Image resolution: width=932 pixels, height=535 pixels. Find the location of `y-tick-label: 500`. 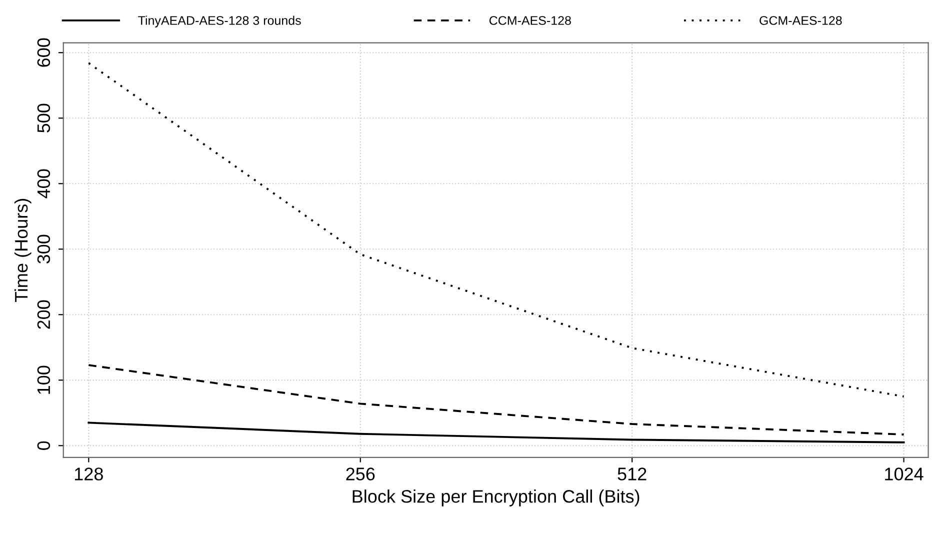

y-tick-label: 500 is located at coordinates (43, 118).